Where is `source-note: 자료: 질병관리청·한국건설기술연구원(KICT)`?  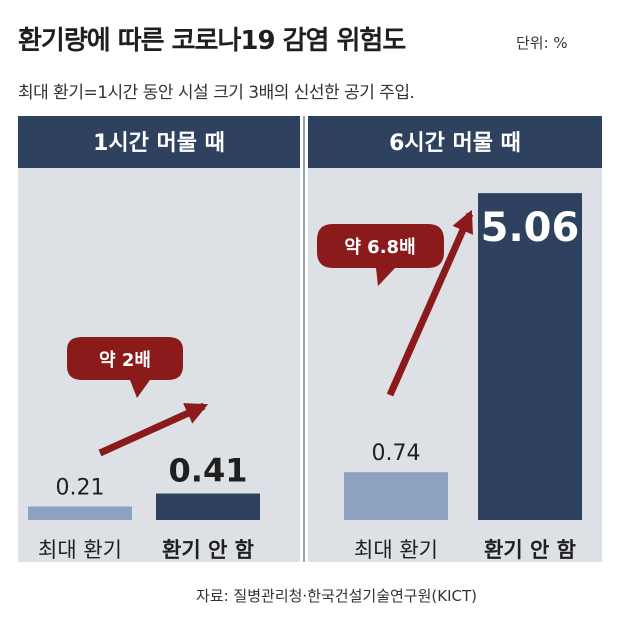
source-note: 자료: 질병관리청·한국건설기술연구원(KICT) is located at coordinates (336, 596).